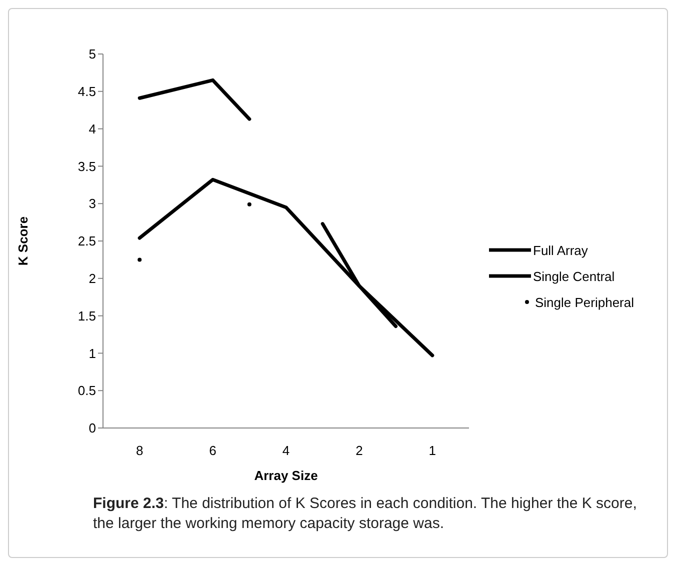 This screenshot has height=564, width=676. Describe the element at coordinates (359, 450) in the screenshot. I see `x-tick-label: 2` at that location.